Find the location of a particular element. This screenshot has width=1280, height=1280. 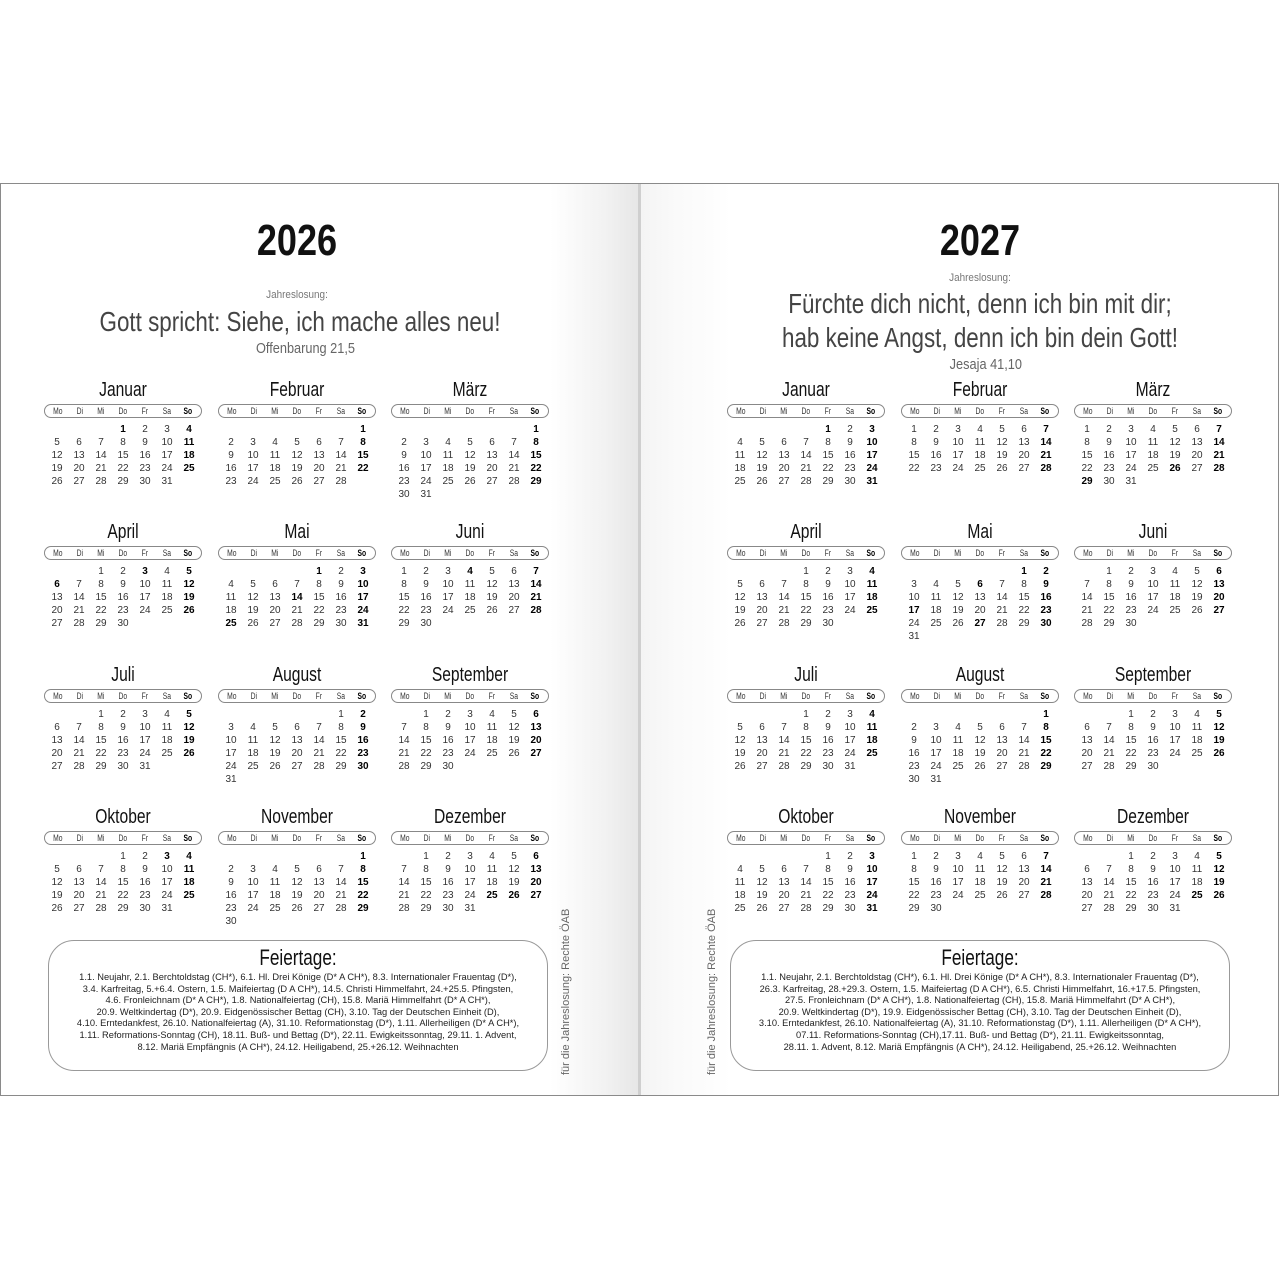

day-cell: 17 is located at coordinates (145, 740).